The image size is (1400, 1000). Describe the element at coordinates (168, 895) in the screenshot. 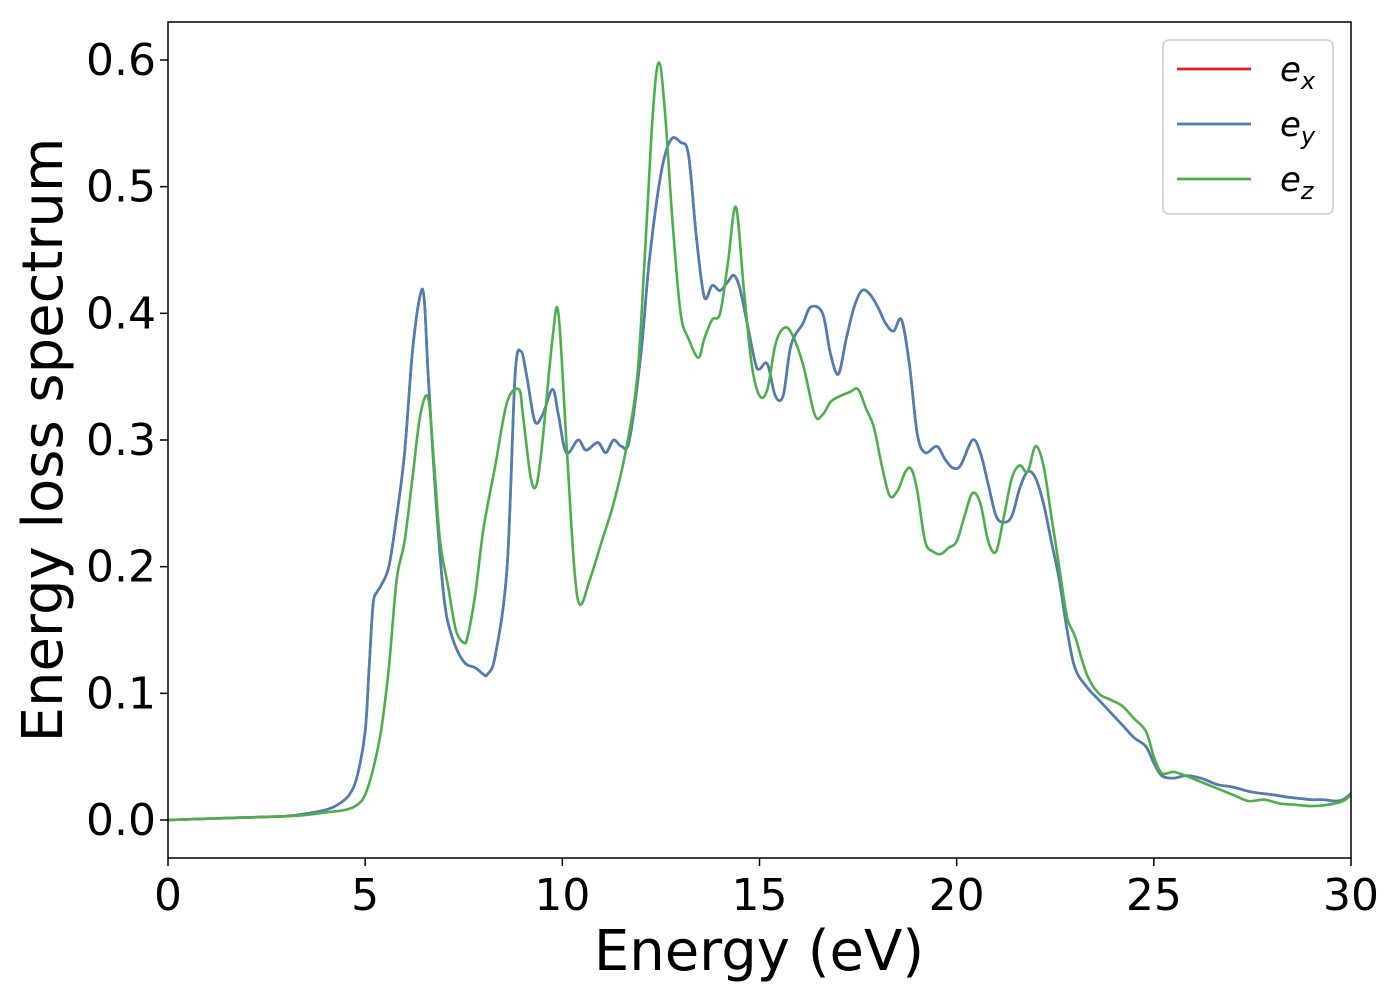

I see `x-tick-label: 0` at that location.